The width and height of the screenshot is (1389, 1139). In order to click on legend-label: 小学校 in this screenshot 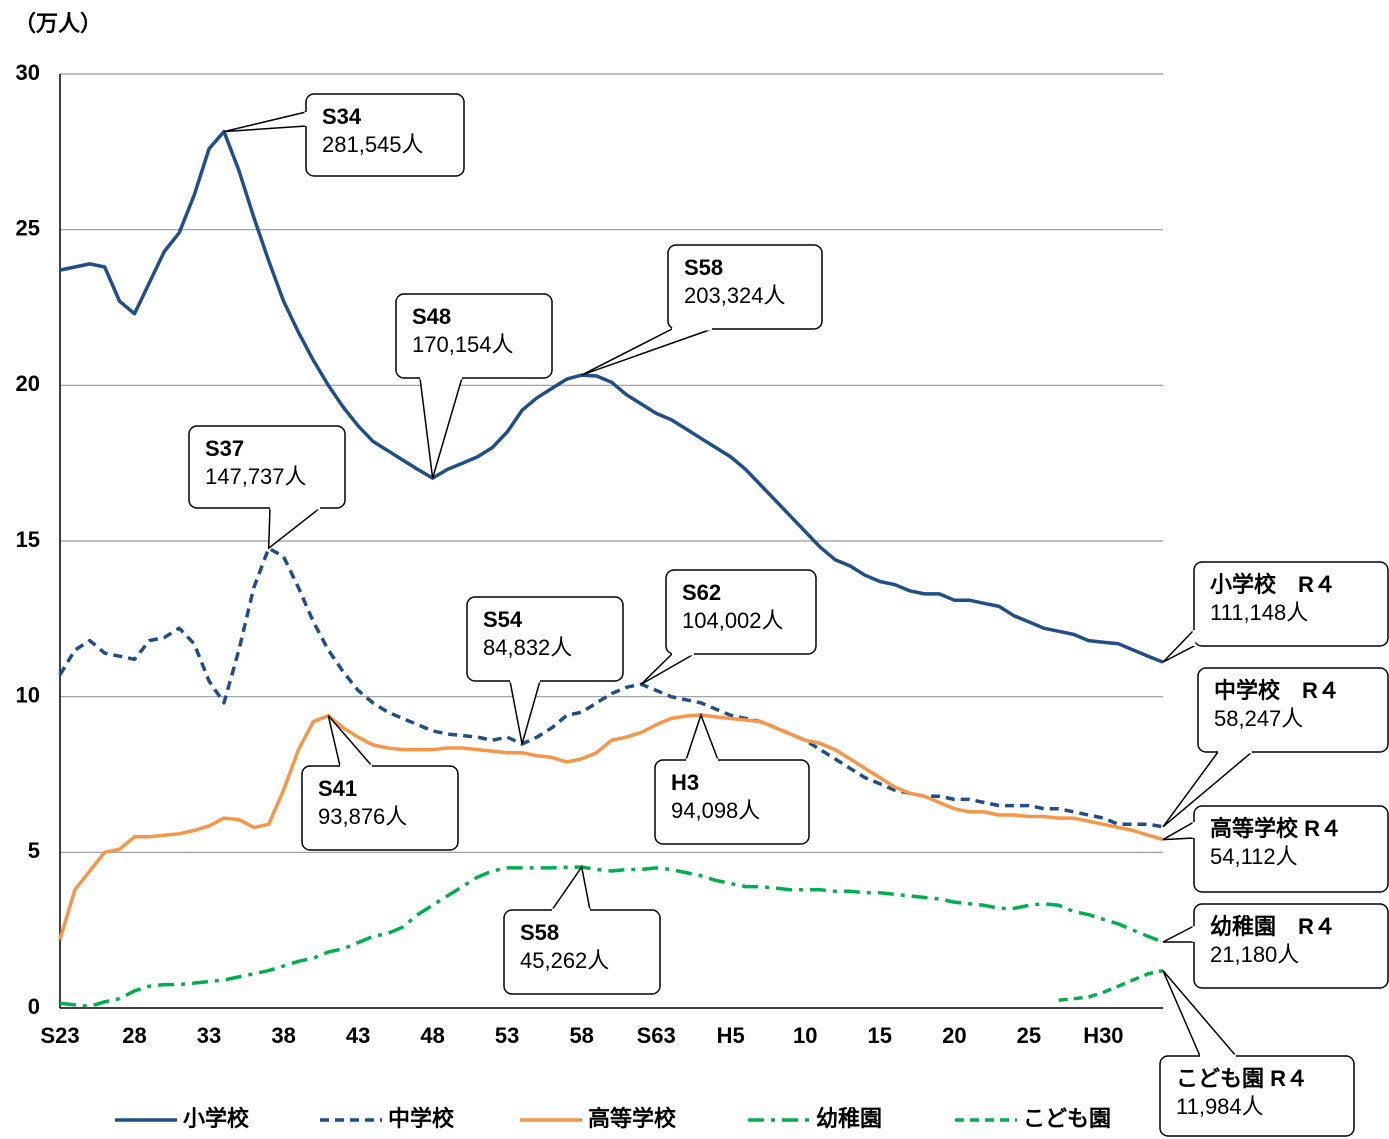, I will do `click(216, 1118)`.